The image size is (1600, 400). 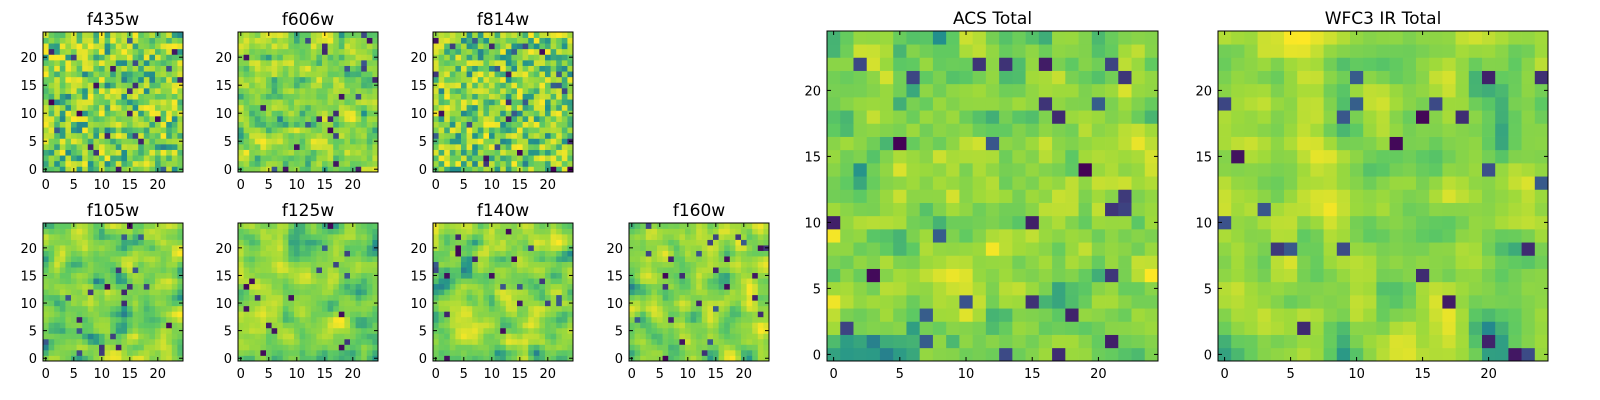 I want to click on y-tick-label: 20, so click(x=28, y=249).